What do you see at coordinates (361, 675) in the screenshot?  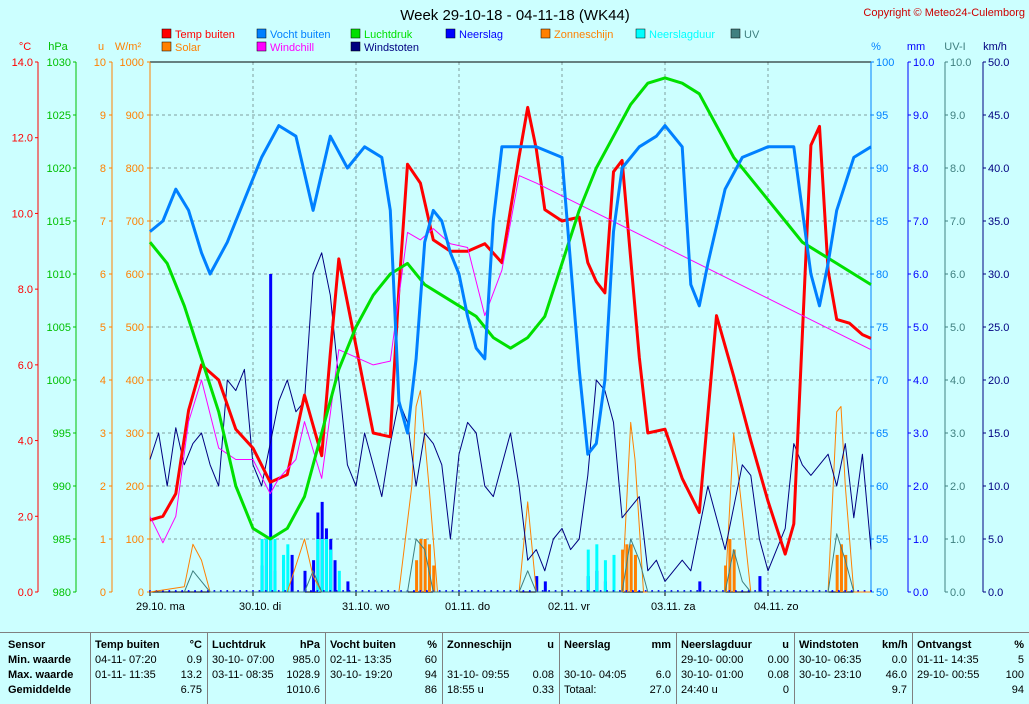 I see `stats-time: 30-10- 19:20` at bounding box center [361, 675].